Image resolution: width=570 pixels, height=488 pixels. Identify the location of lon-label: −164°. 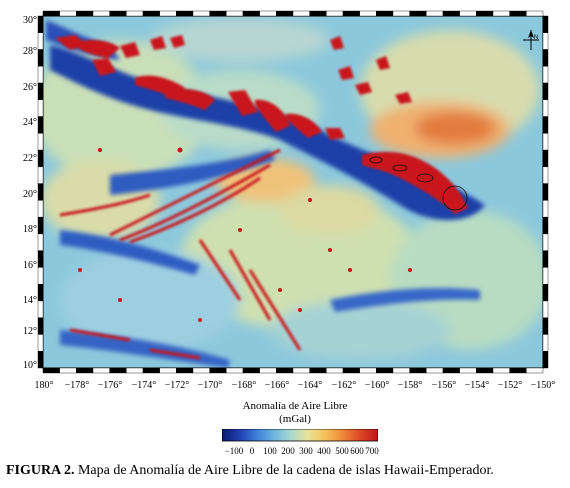
(310, 385).